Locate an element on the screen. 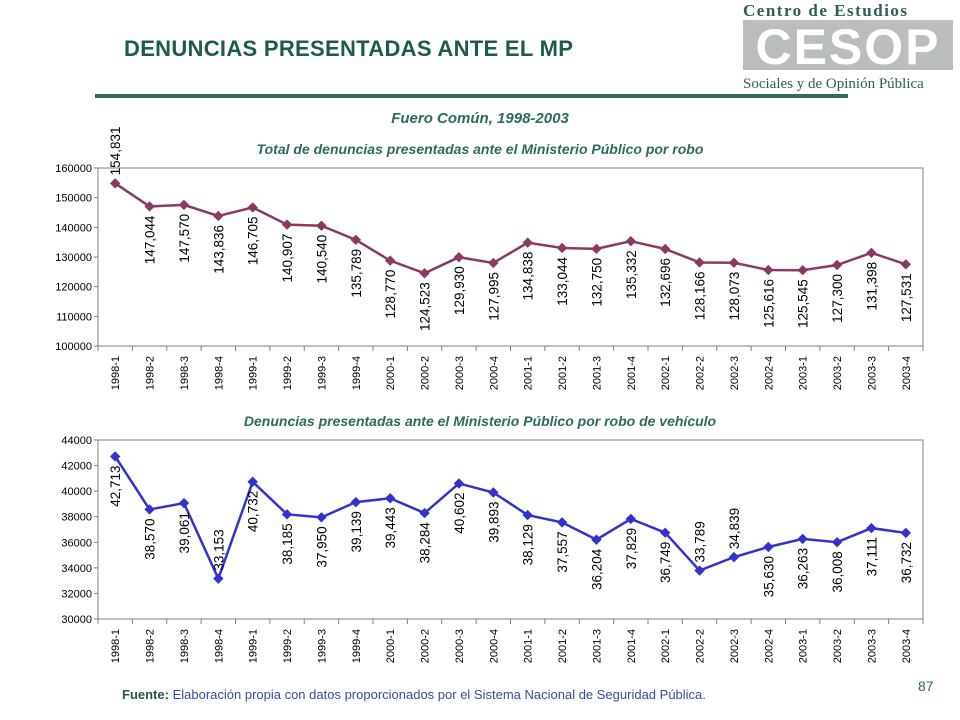  chart2-data-label: 36,749 is located at coordinates (665, 562).